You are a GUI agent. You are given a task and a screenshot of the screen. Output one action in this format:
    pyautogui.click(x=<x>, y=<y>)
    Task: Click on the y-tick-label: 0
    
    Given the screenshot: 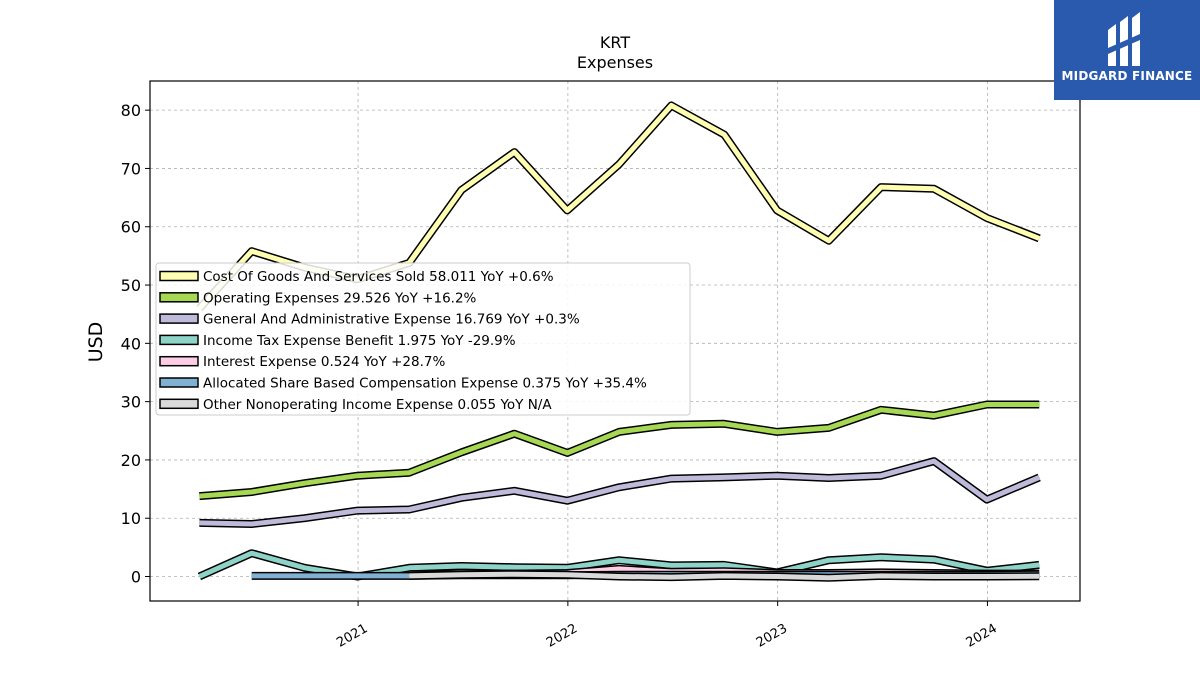 What is the action you would take?
    pyautogui.click(x=136, y=577)
    